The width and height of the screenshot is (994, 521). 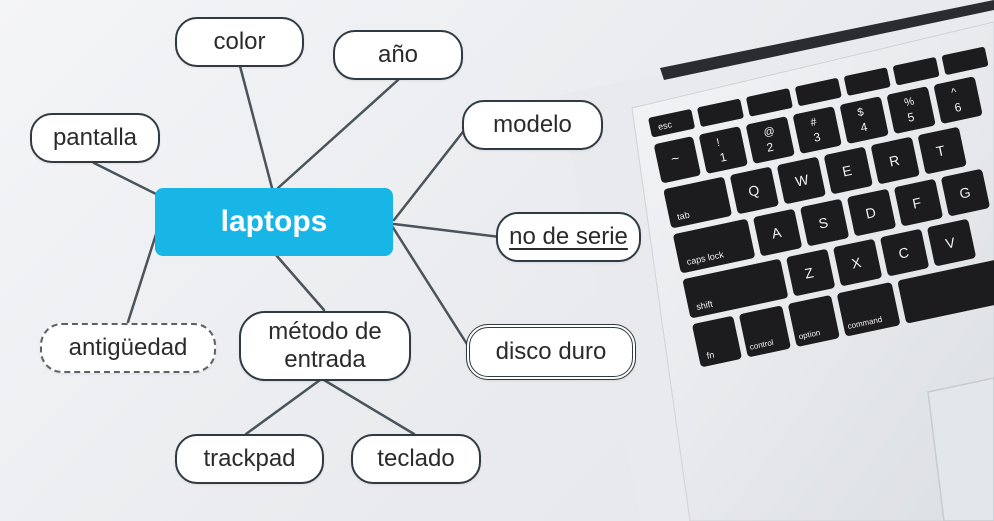 I want to click on node-color: color, so click(x=239, y=42).